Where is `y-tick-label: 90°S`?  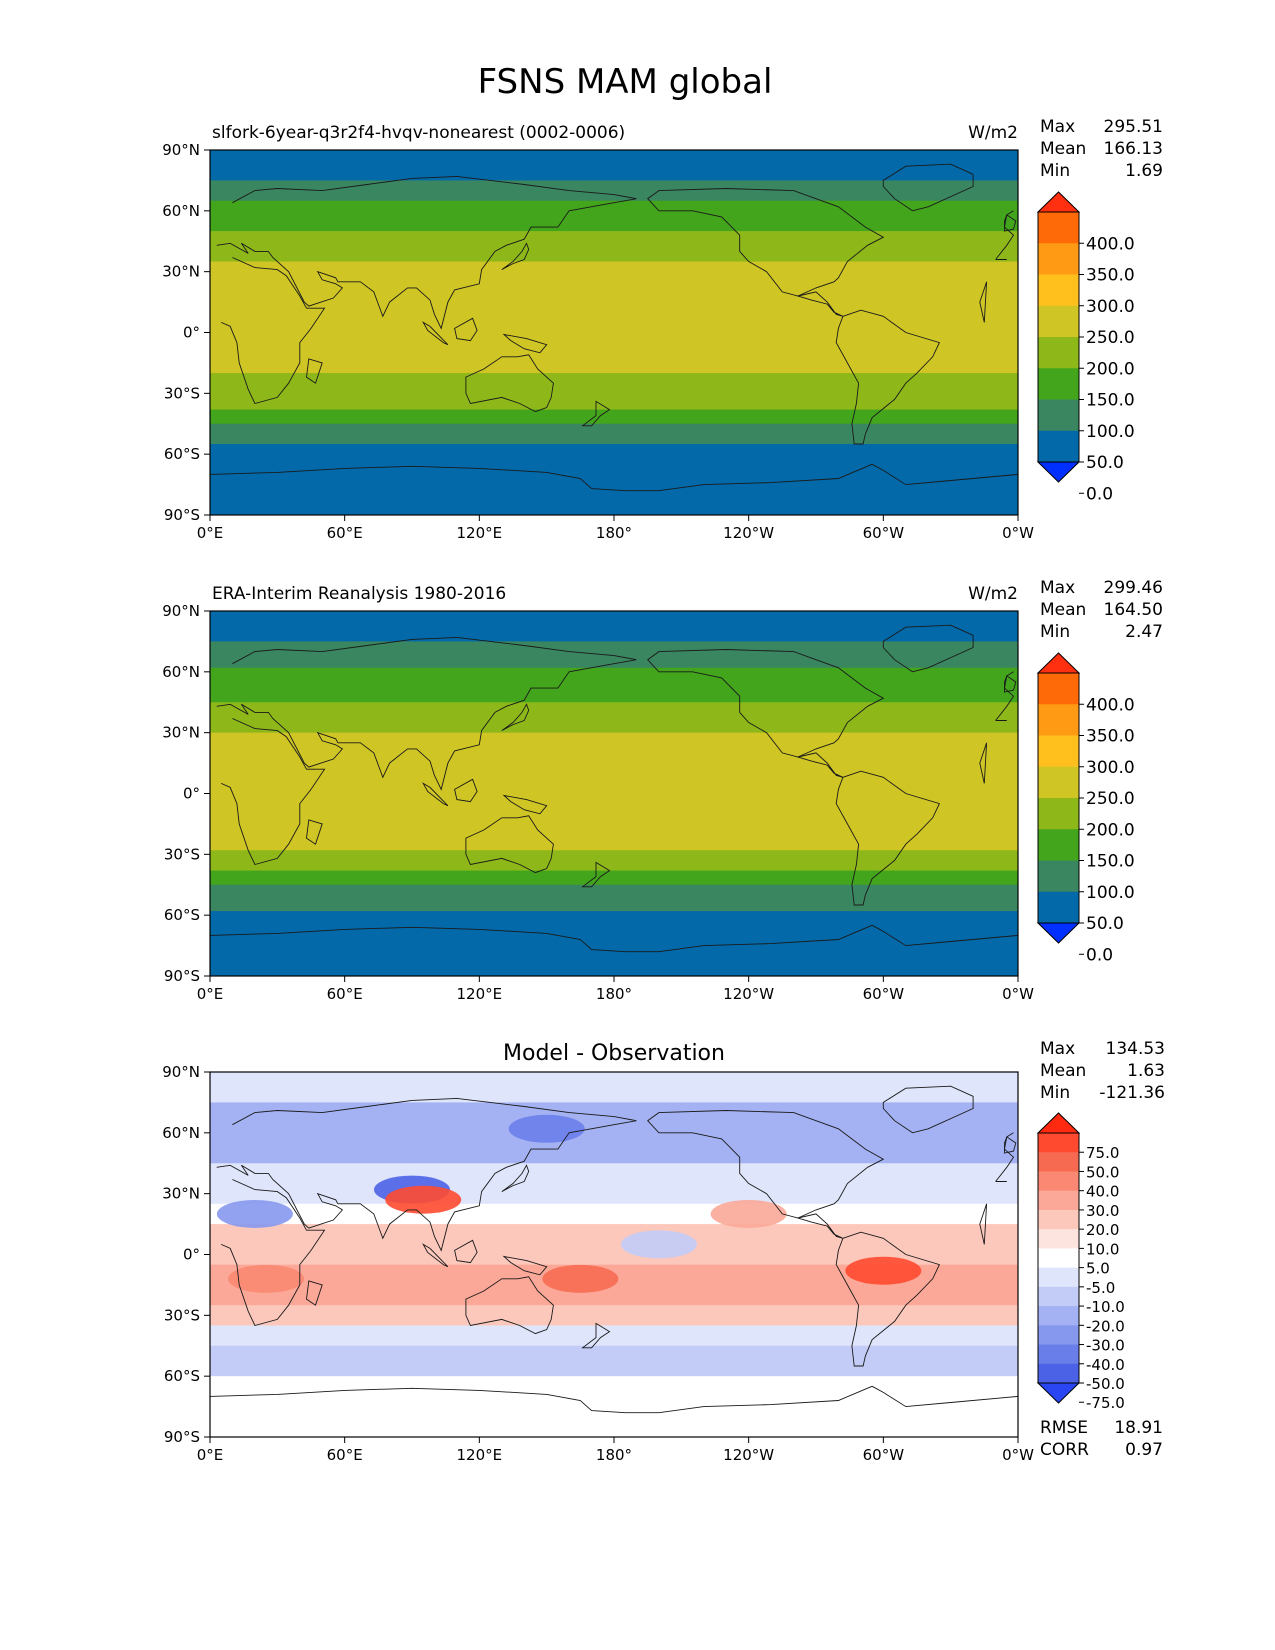
y-tick-label: 90°S is located at coordinates (182, 1437).